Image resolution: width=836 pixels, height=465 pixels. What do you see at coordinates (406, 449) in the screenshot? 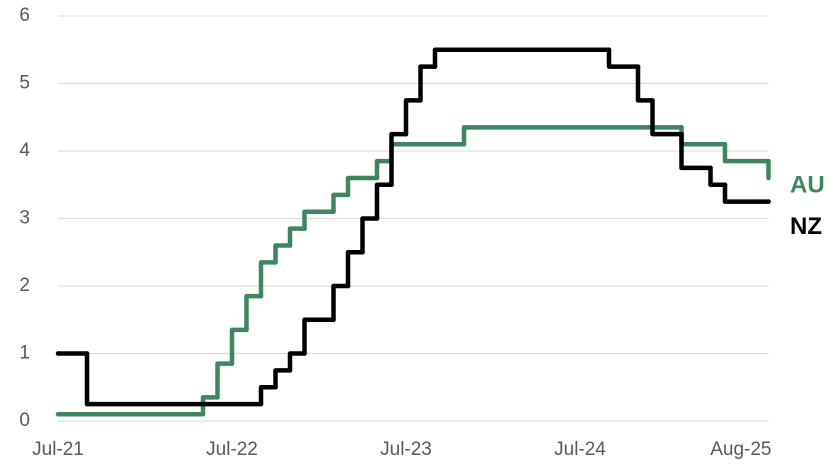
I see `x-tick-label: Jul-23` at bounding box center [406, 449].